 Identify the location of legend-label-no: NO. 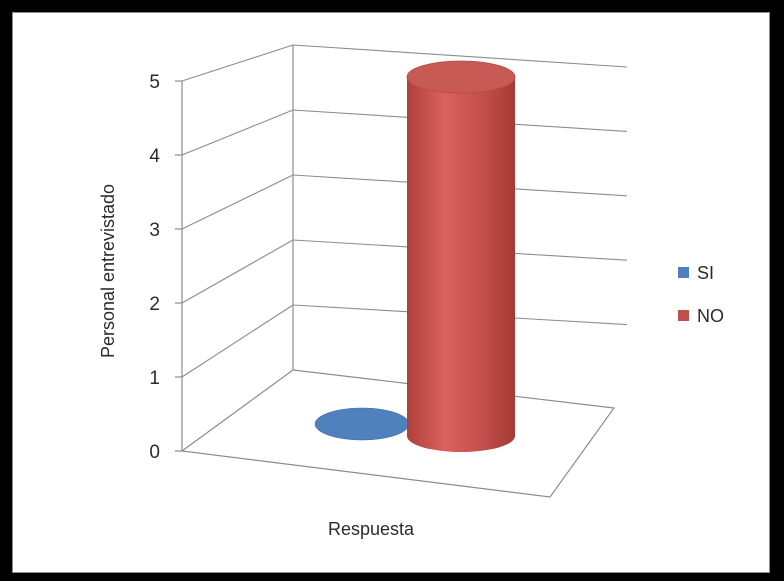
(710, 316).